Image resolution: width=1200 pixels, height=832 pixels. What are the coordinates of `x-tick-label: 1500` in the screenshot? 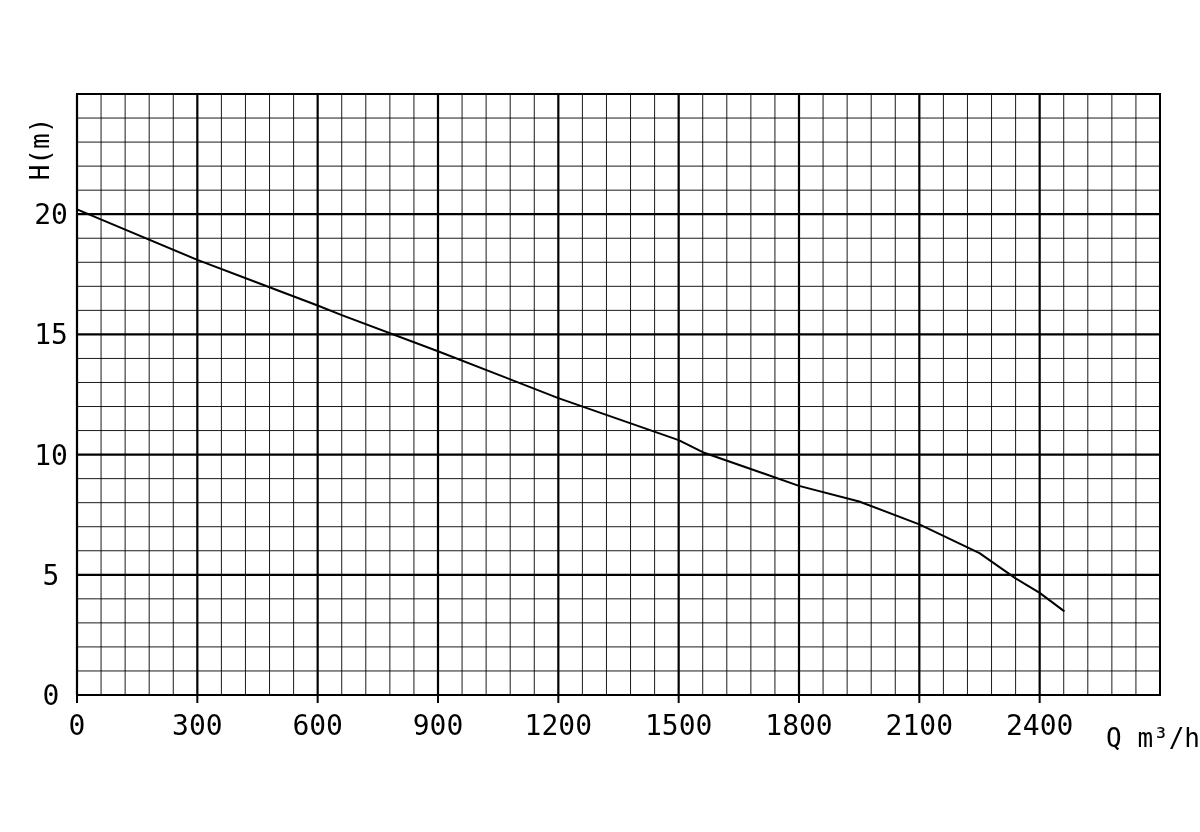 It's located at (678, 725).